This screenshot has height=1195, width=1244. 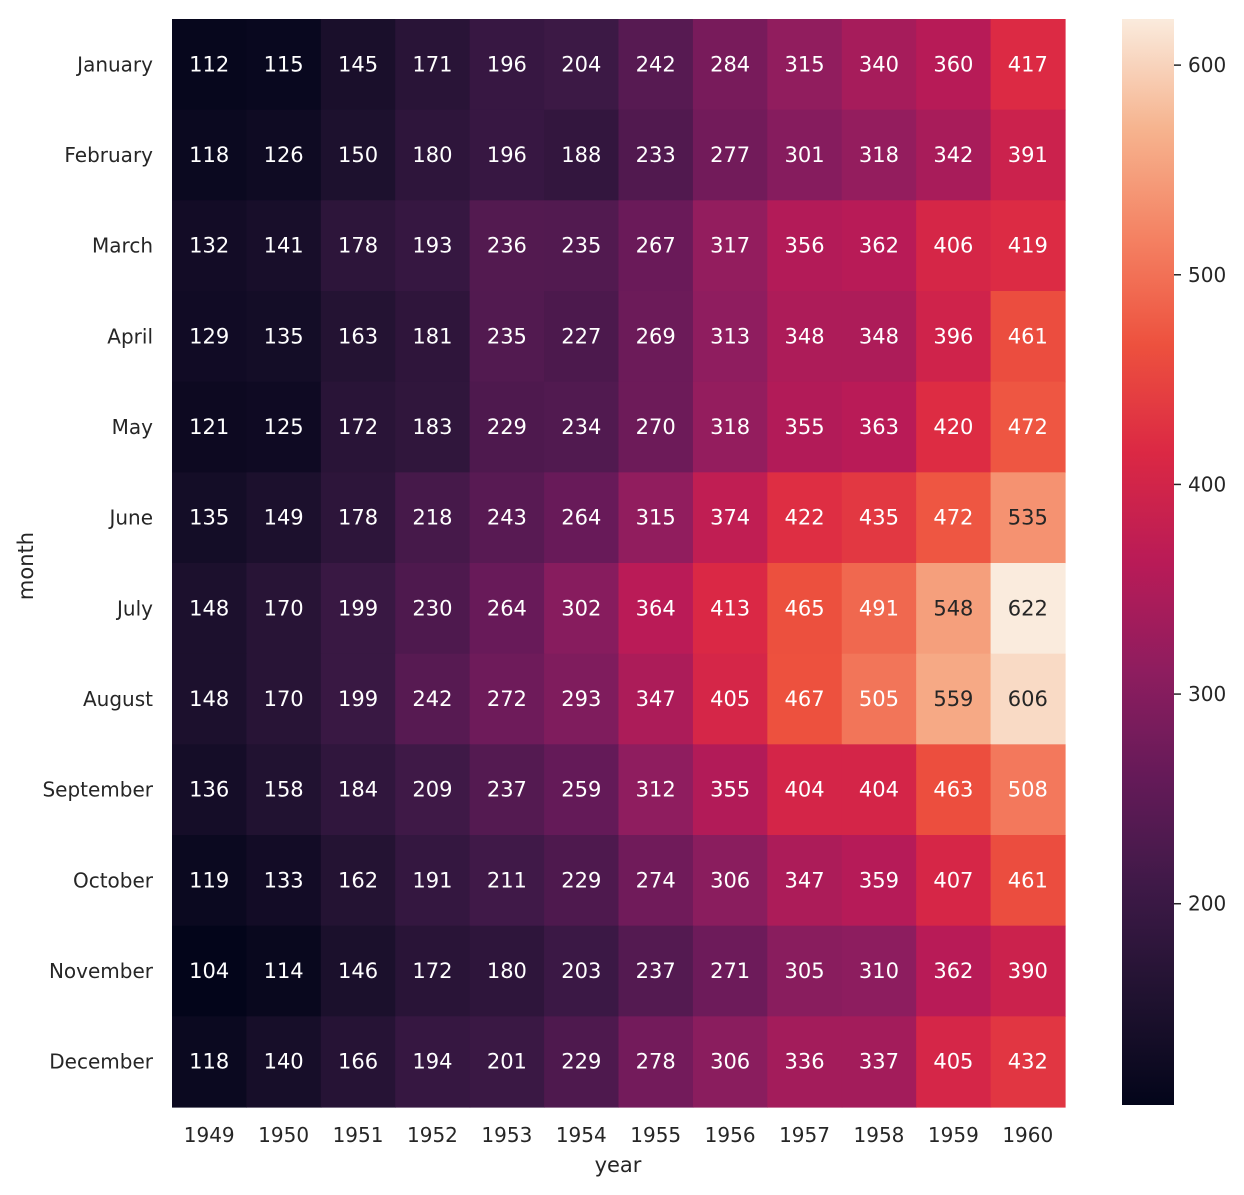 What do you see at coordinates (656, 246) in the screenshot?
I see `cell-value-label: 267` at bounding box center [656, 246].